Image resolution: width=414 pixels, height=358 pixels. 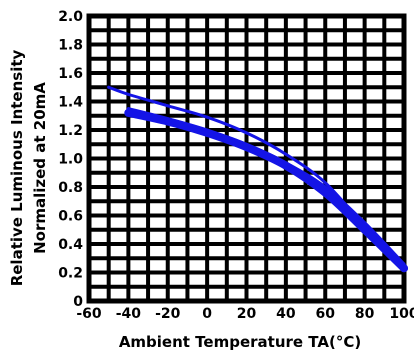 What do you see at coordinates (78, 302) in the screenshot?
I see `y-tick-label: 0` at bounding box center [78, 302].